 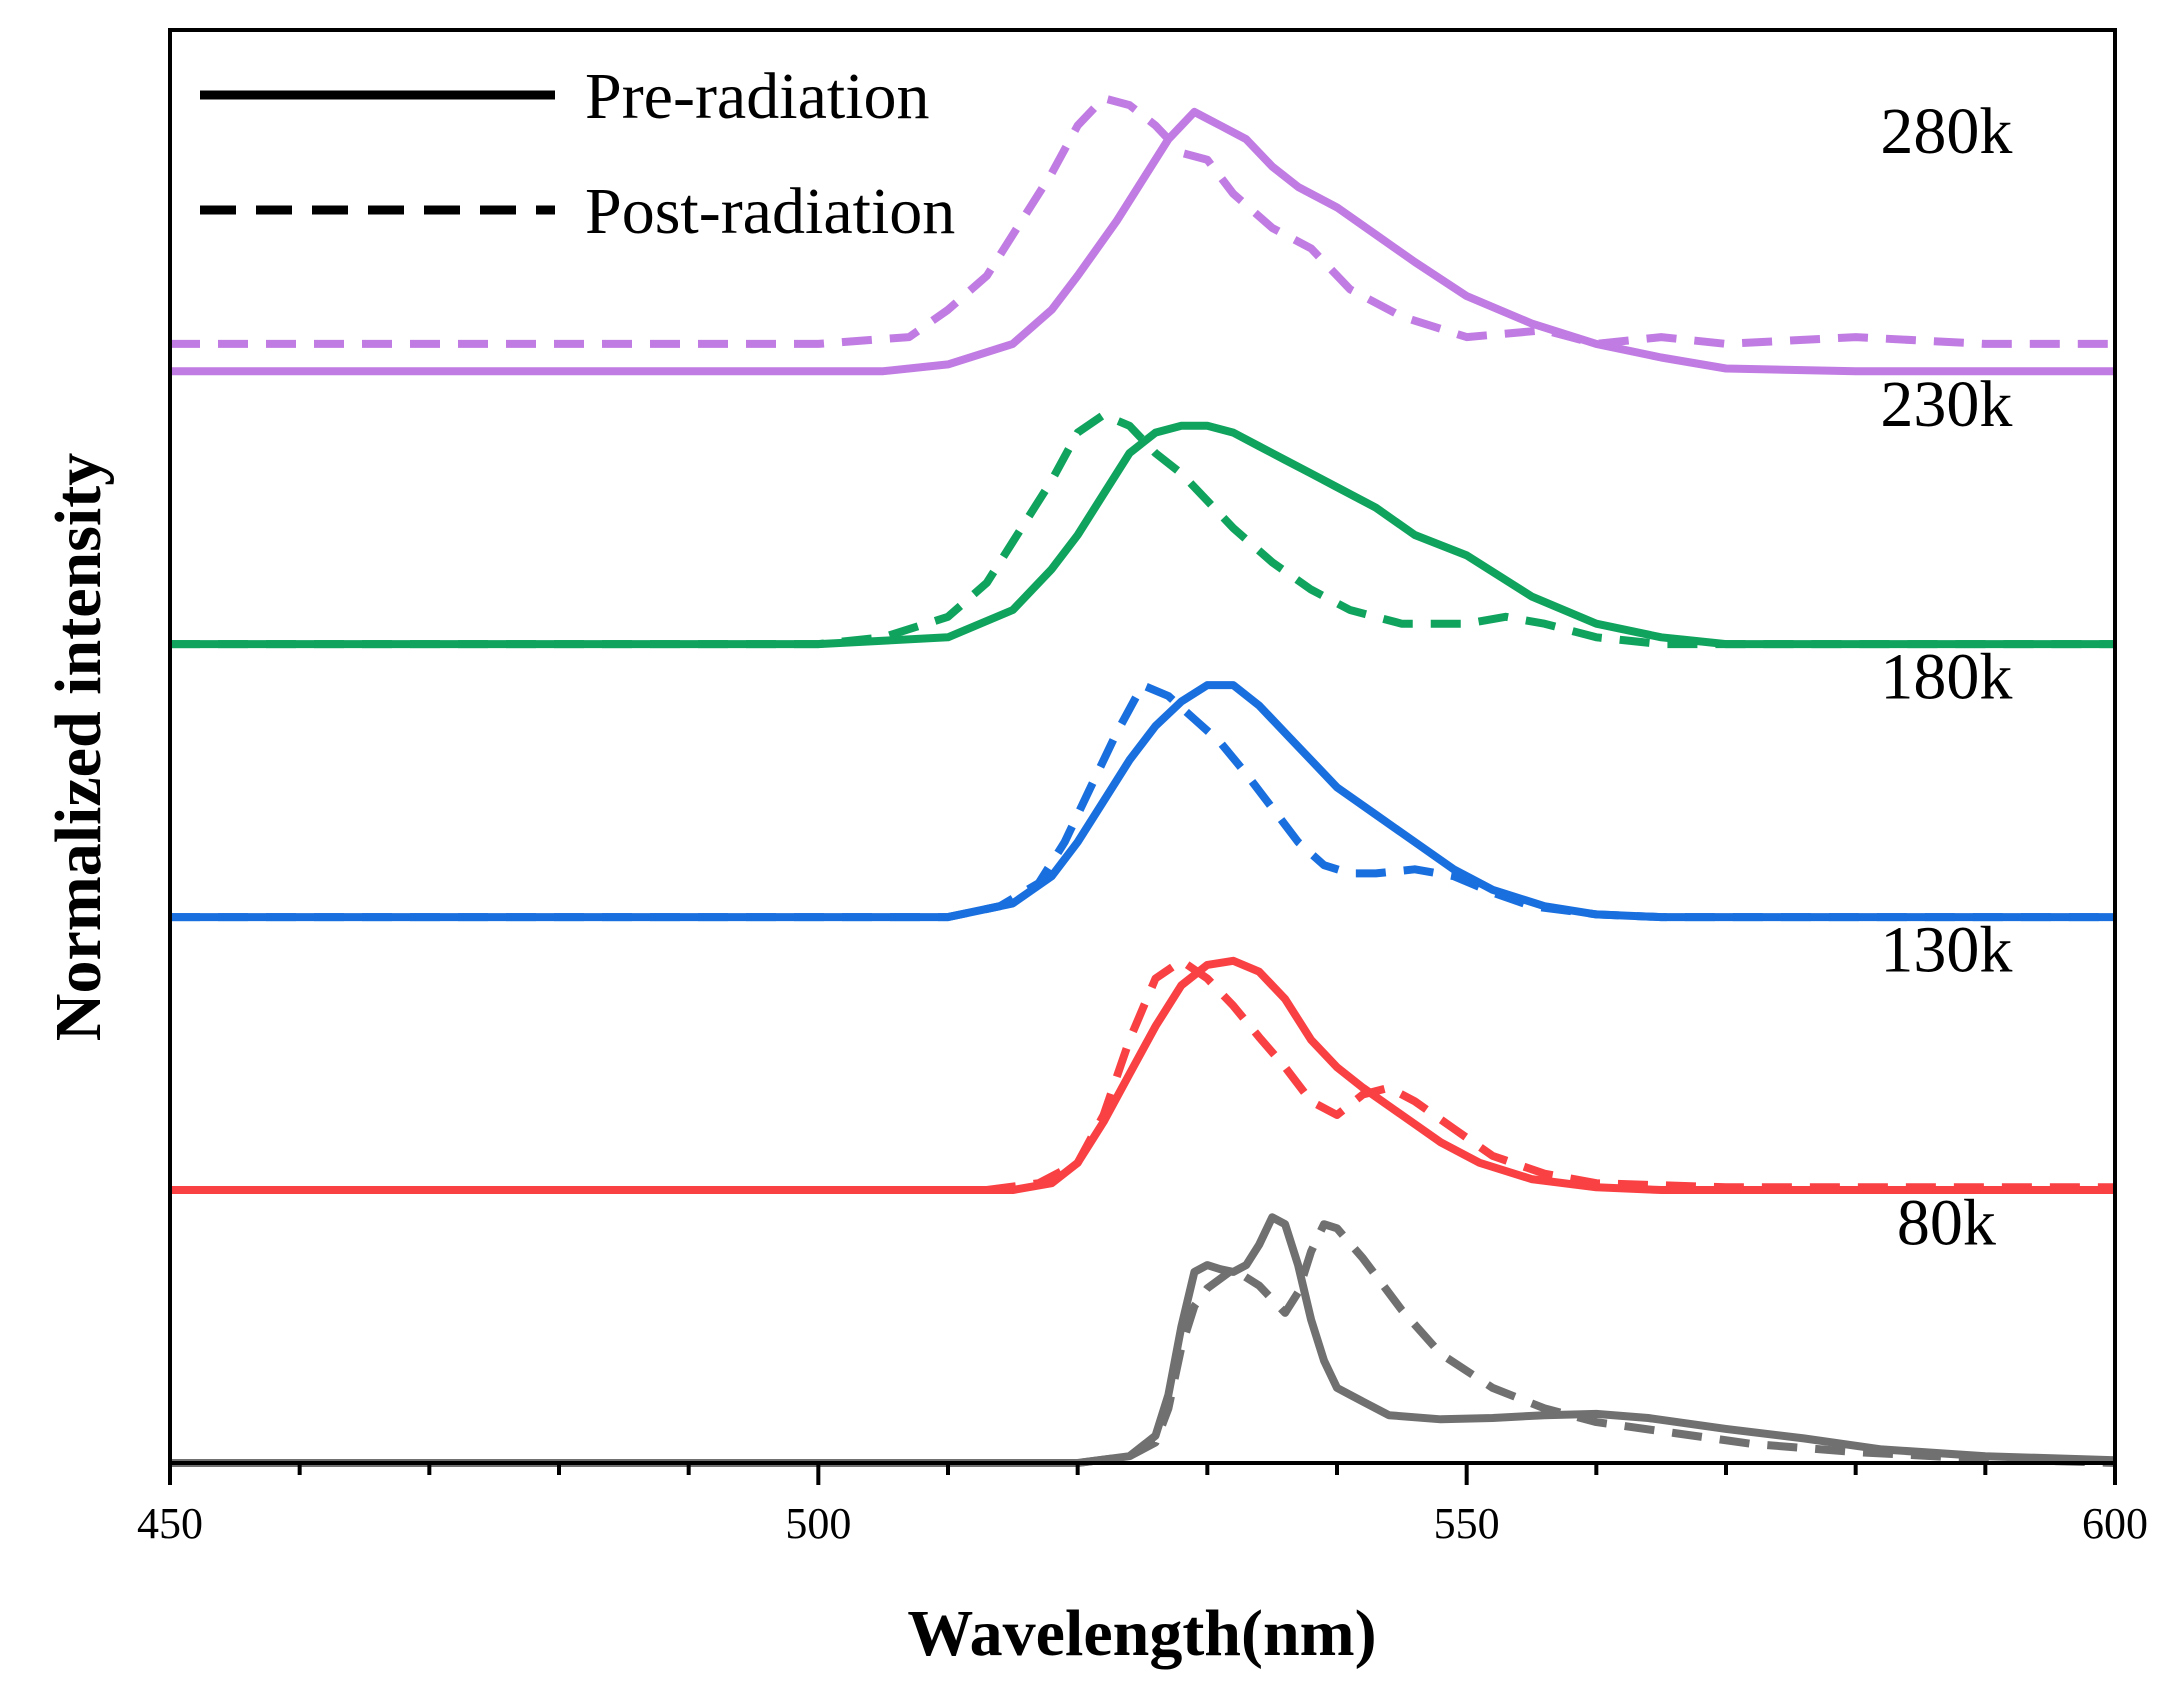 What do you see at coordinates (1467, 1523) in the screenshot?
I see `x-tick-label: 550` at bounding box center [1467, 1523].